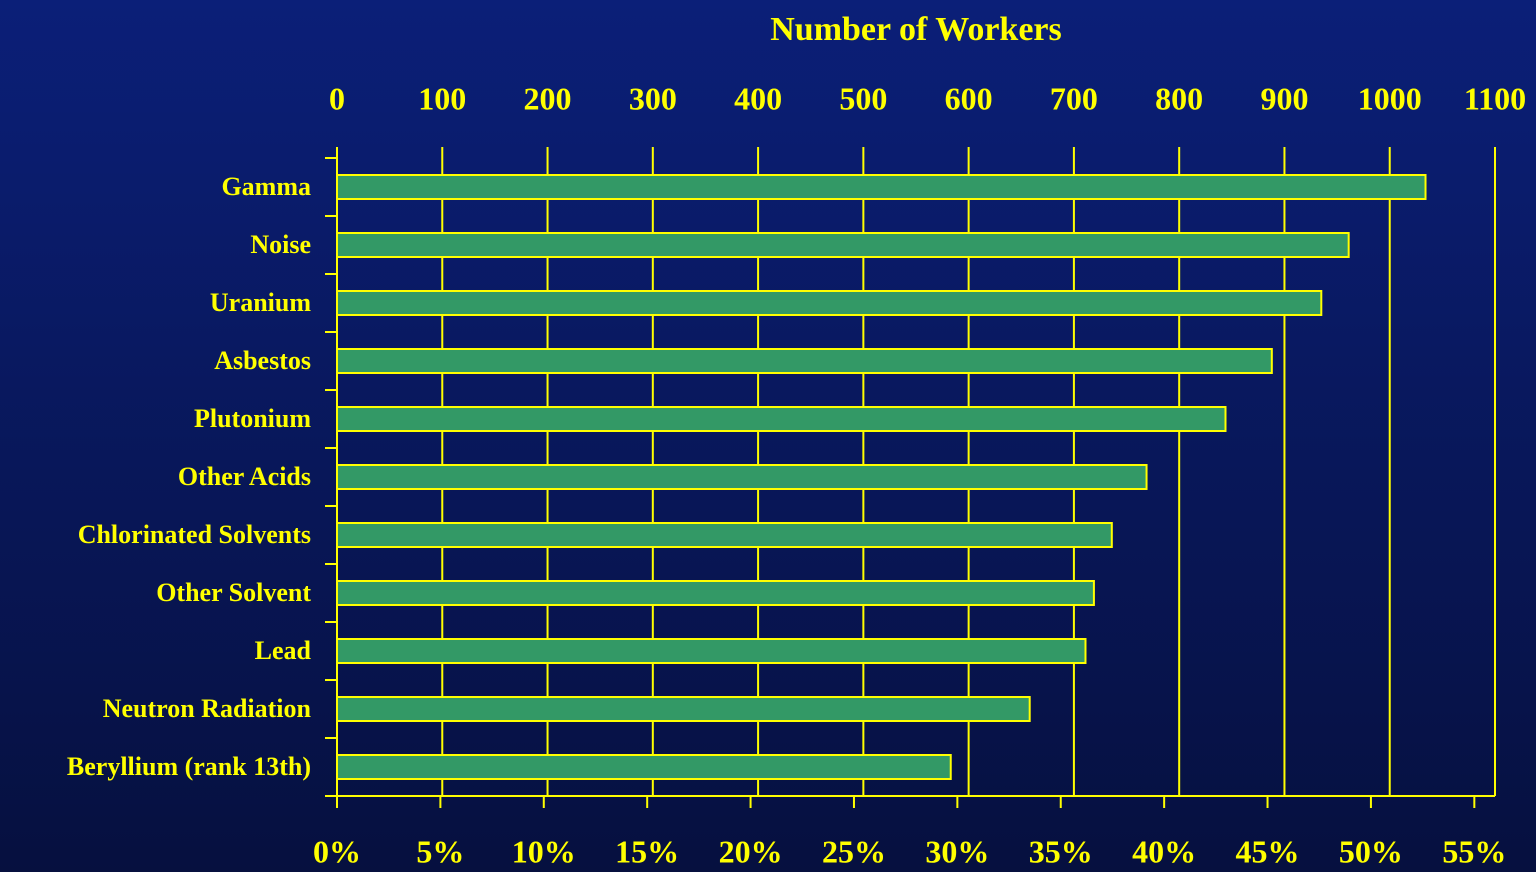 The height and width of the screenshot is (872, 1536). Describe the element at coordinates (189, 766) in the screenshot. I see `y-tick-label: Beryllium (rank 13th)` at that location.